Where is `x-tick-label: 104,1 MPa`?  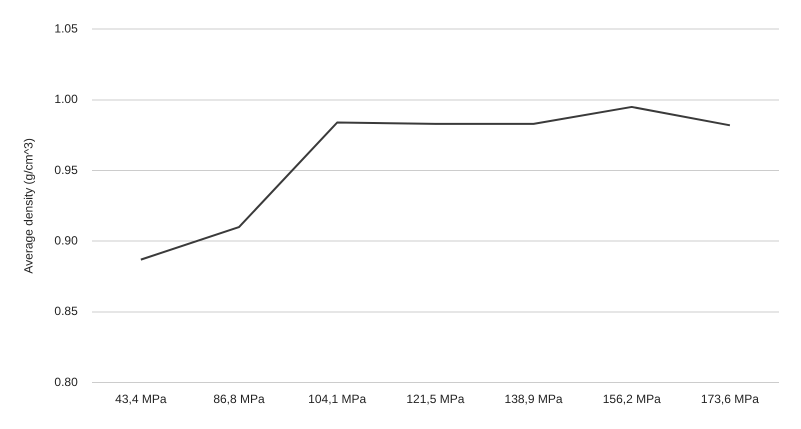 x-tick-label: 104,1 MPa is located at coordinates (337, 399).